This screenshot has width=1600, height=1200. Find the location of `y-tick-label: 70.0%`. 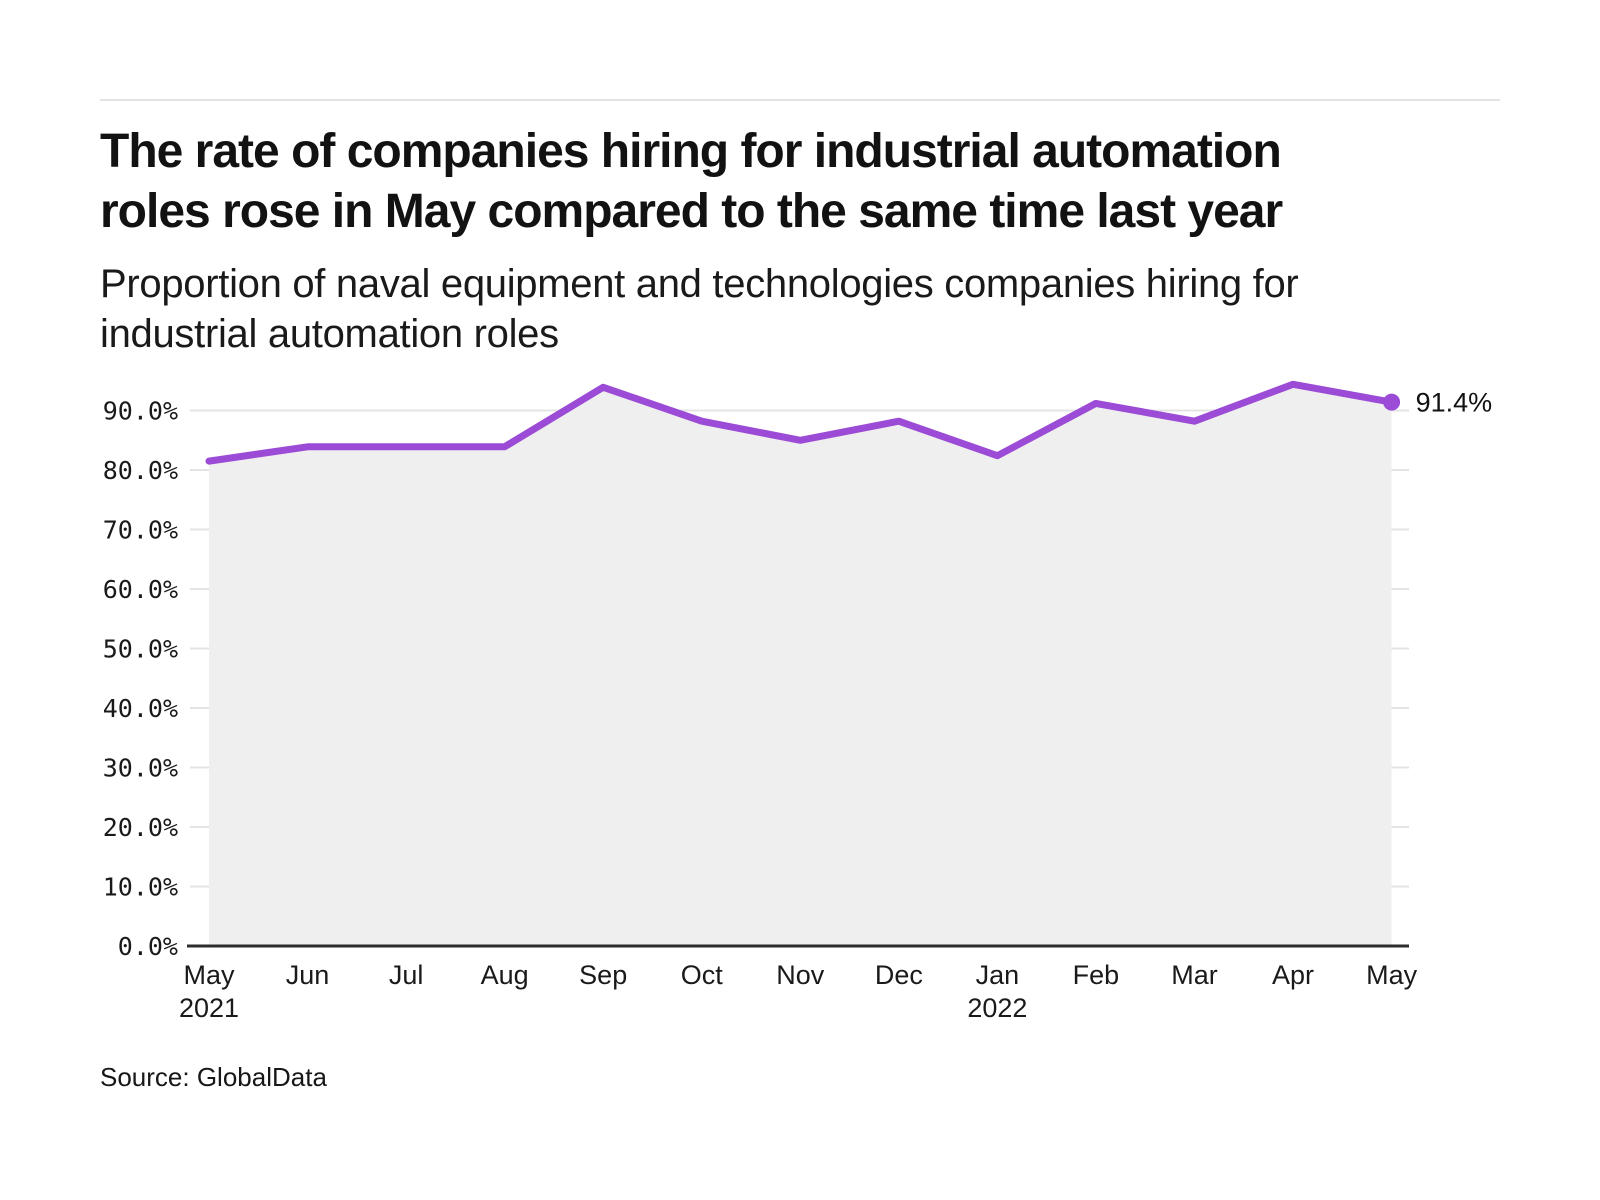

y-tick-label: 70.0% is located at coordinates (140, 529).